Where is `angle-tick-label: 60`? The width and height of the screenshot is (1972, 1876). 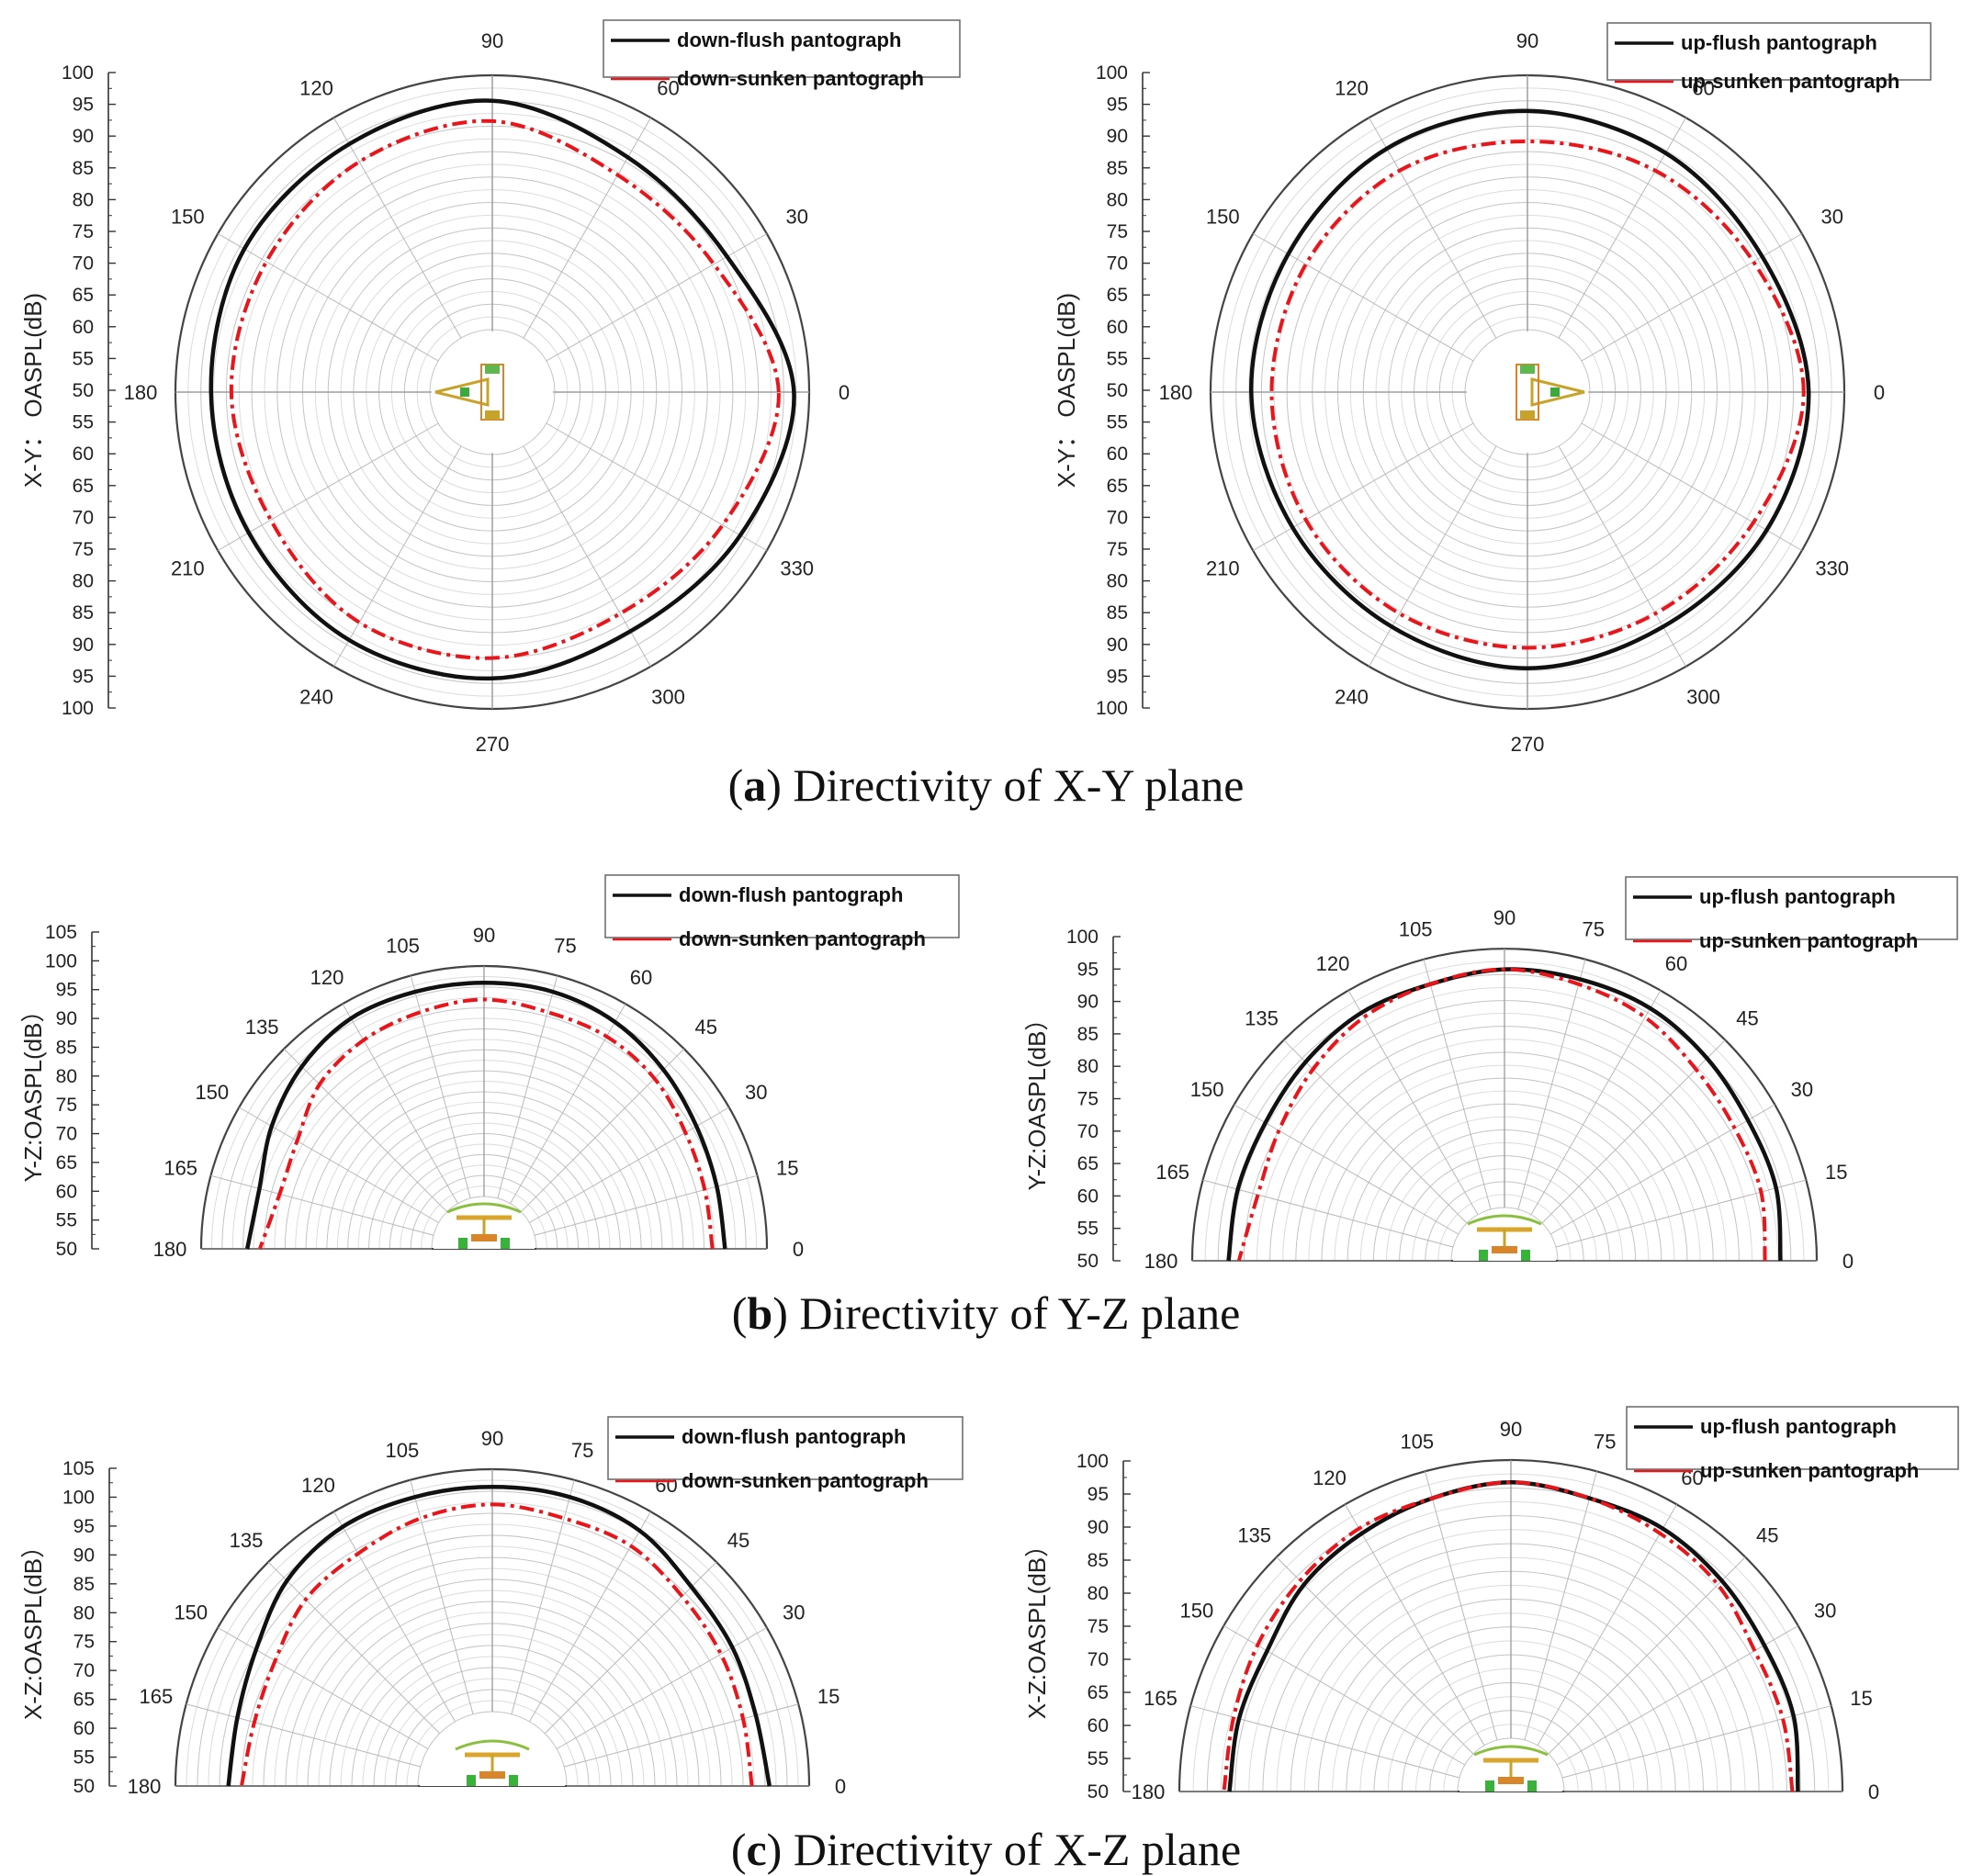 angle-tick-label: 60 is located at coordinates (641, 977).